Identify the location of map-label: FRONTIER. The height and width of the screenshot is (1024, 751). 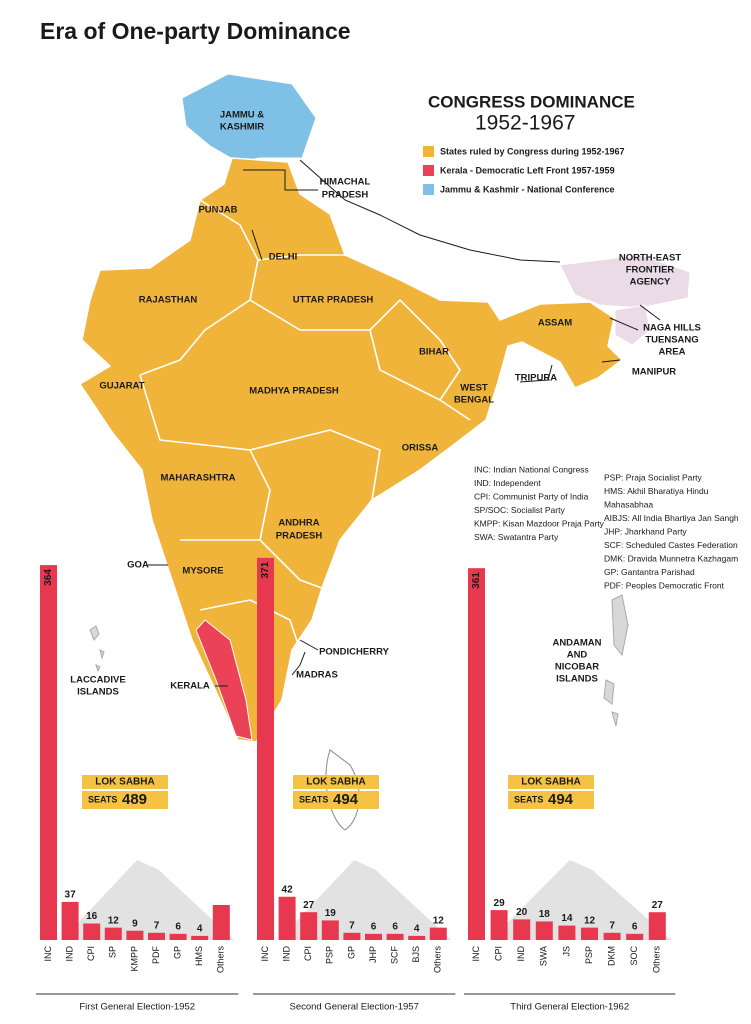
(650, 270).